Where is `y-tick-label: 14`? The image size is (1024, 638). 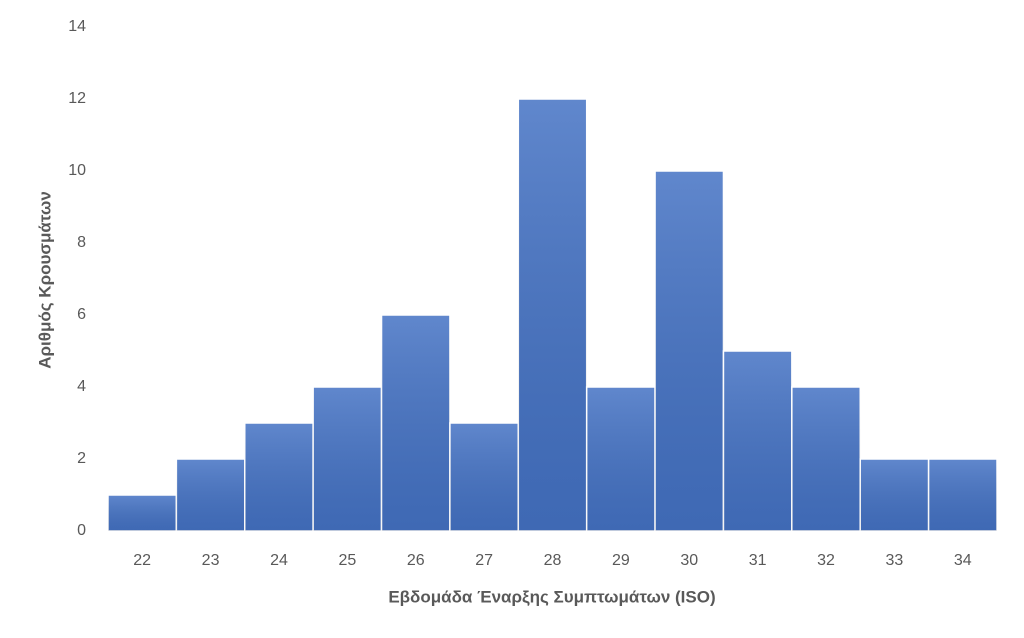 y-tick-label: 14 is located at coordinates (77, 26).